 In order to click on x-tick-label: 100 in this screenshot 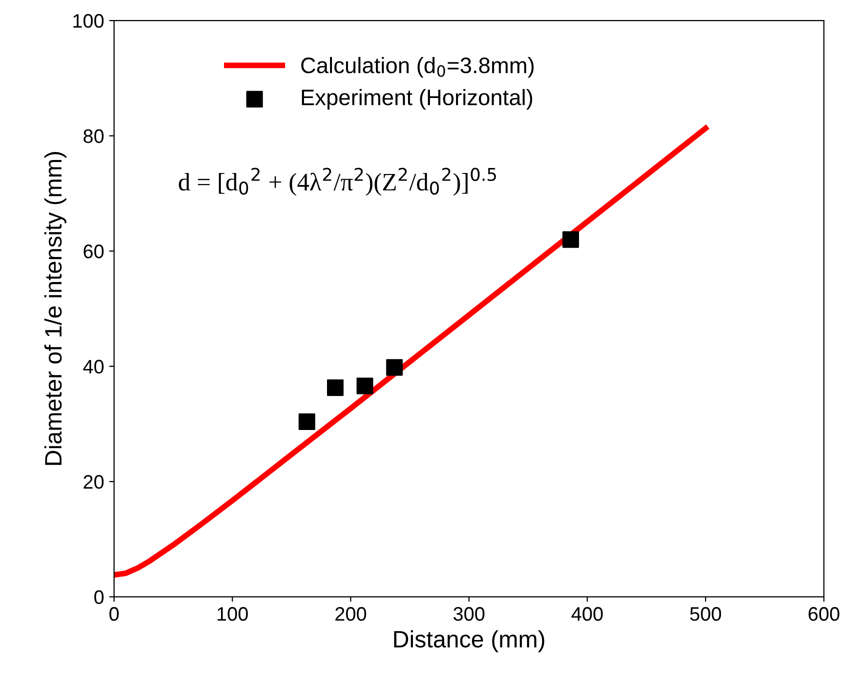, I will do `click(233, 614)`.